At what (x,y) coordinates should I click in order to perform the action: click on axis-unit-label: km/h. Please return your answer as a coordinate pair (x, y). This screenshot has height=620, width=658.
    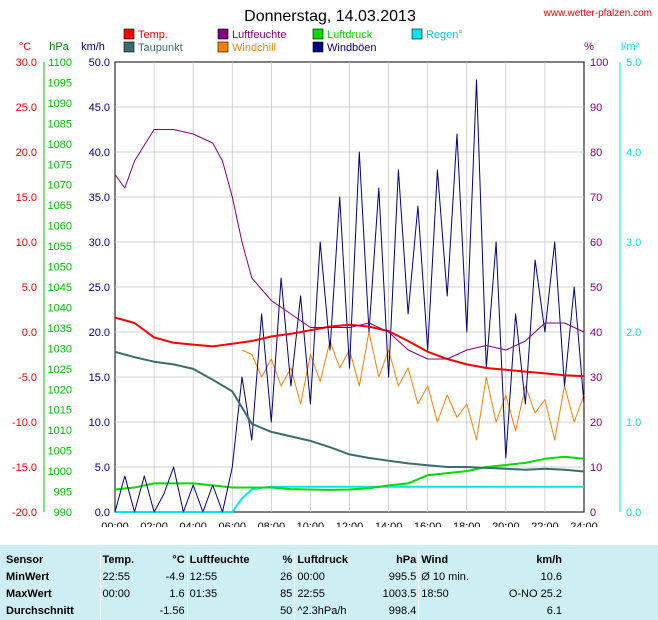
    Looking at the image, I should click on (93, 47).